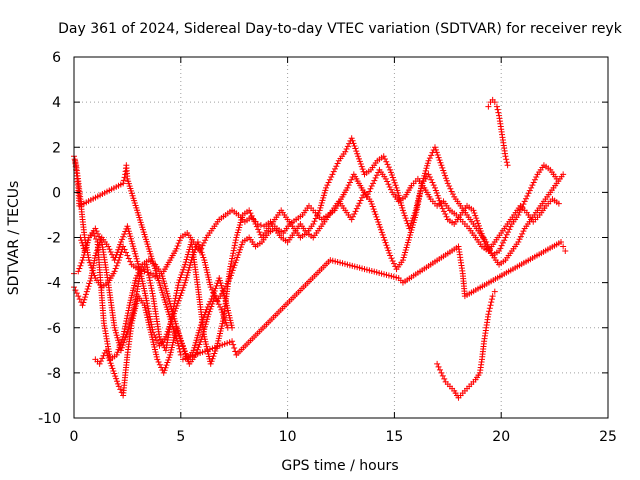  Describe the element at coordinates (343, 437) in the screenshot. I see `x-tick-labels: 0 5 10 15 20 25` at that location.